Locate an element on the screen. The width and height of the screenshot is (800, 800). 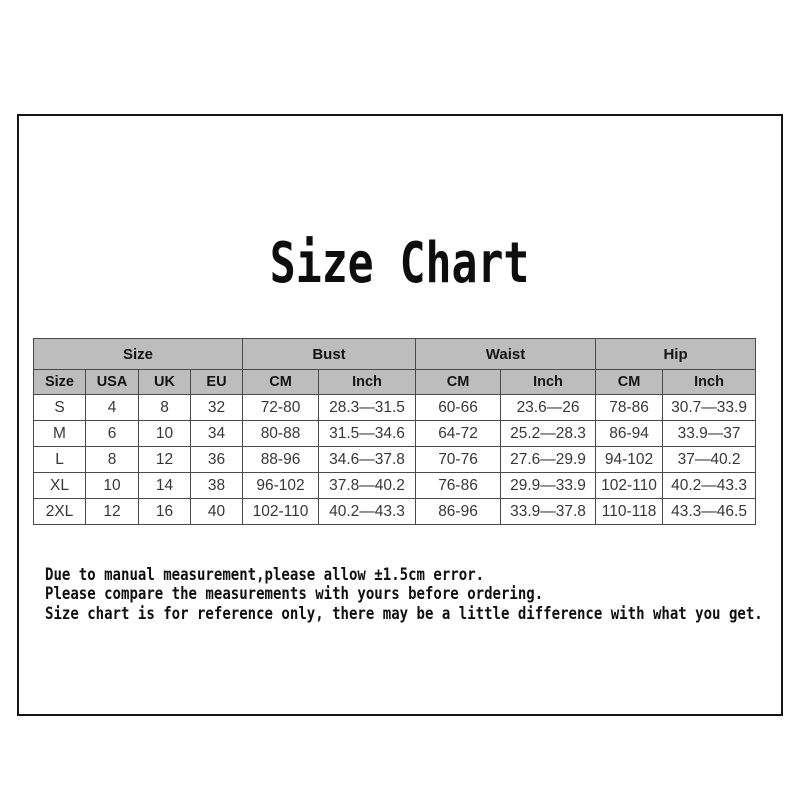
column-header-eu: EU is located at coordinates (216, 382).